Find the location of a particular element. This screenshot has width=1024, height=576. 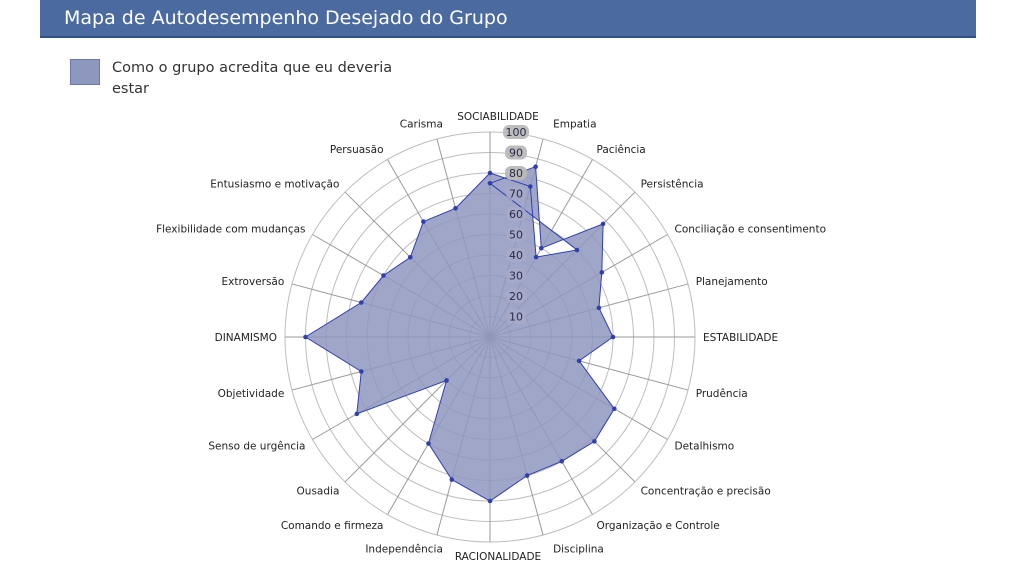

axis-label: Empatia is located at coordinates (574, 124).